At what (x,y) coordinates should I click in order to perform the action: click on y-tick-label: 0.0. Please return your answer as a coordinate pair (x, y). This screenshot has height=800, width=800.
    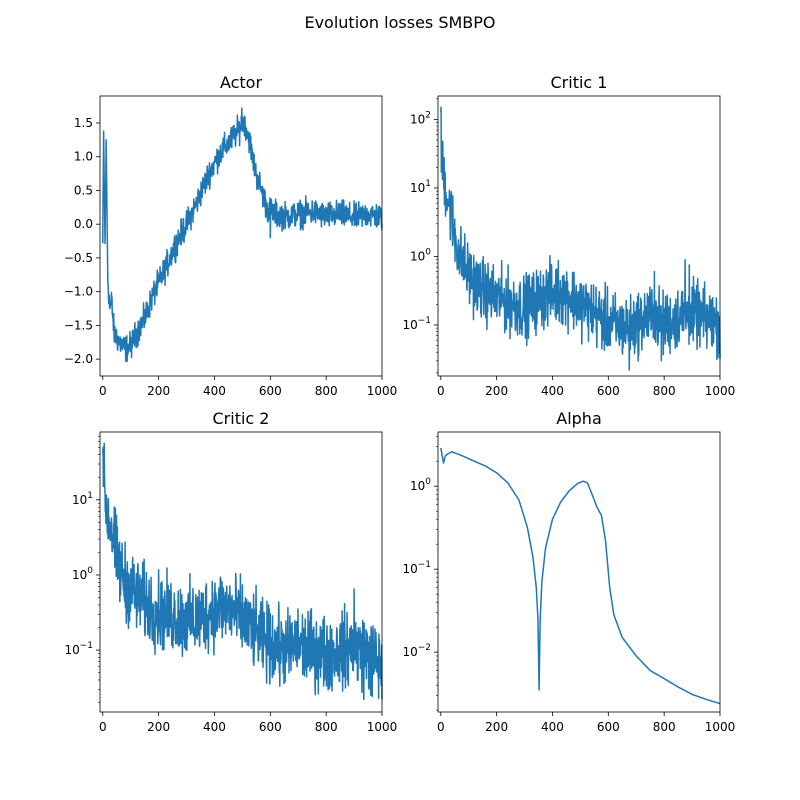
    Looking at the image, I should click on (83, 224).